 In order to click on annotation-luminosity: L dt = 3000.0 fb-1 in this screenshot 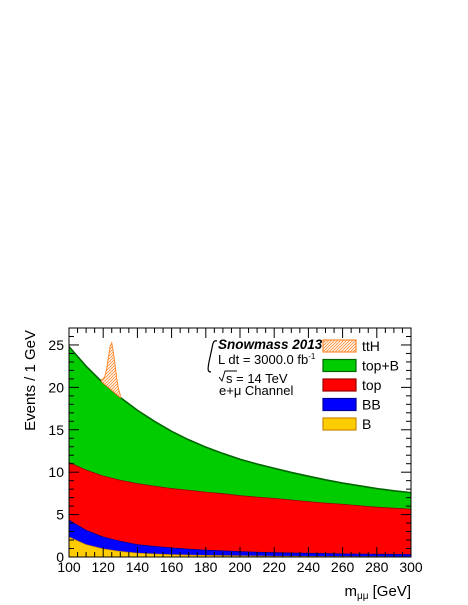, I will do `click(267, 359)`.